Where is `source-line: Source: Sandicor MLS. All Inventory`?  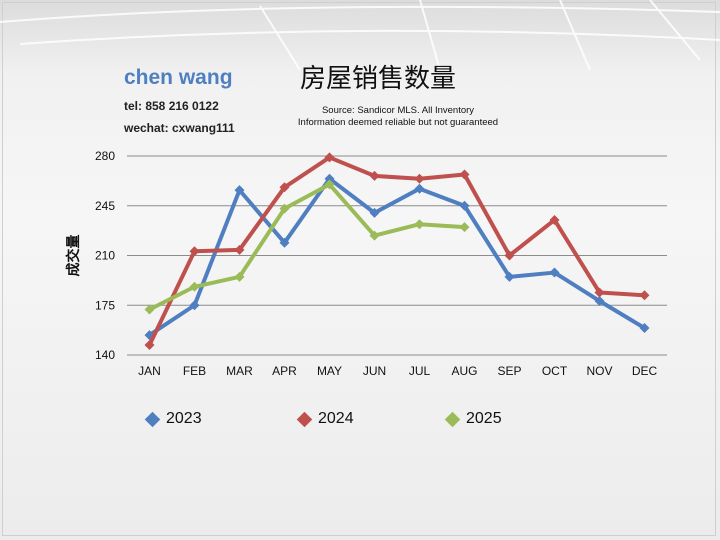
source-line: Source: Sandicor MLS. All Inventory is located at coordinates (398, 110).